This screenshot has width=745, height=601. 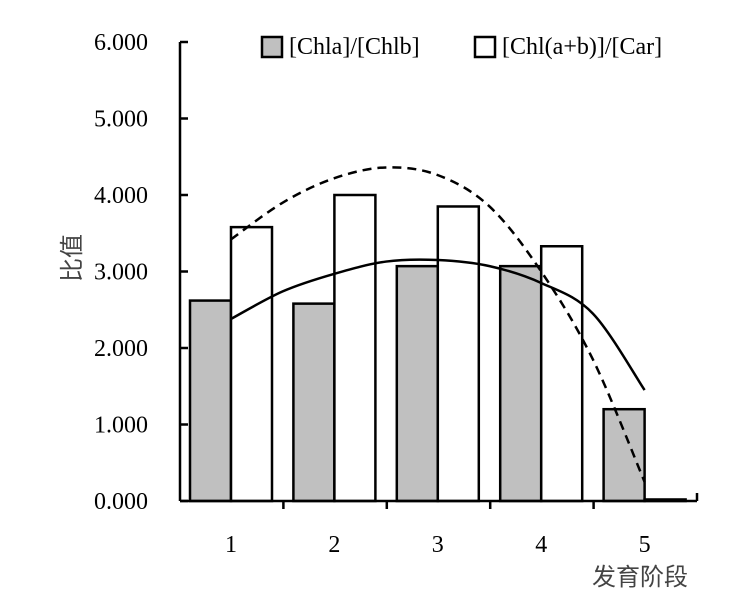 What do you see at coordinates (231, 545) in the screenshot?
I see `x-tick-label: 1` at bounding box center [231, 545].